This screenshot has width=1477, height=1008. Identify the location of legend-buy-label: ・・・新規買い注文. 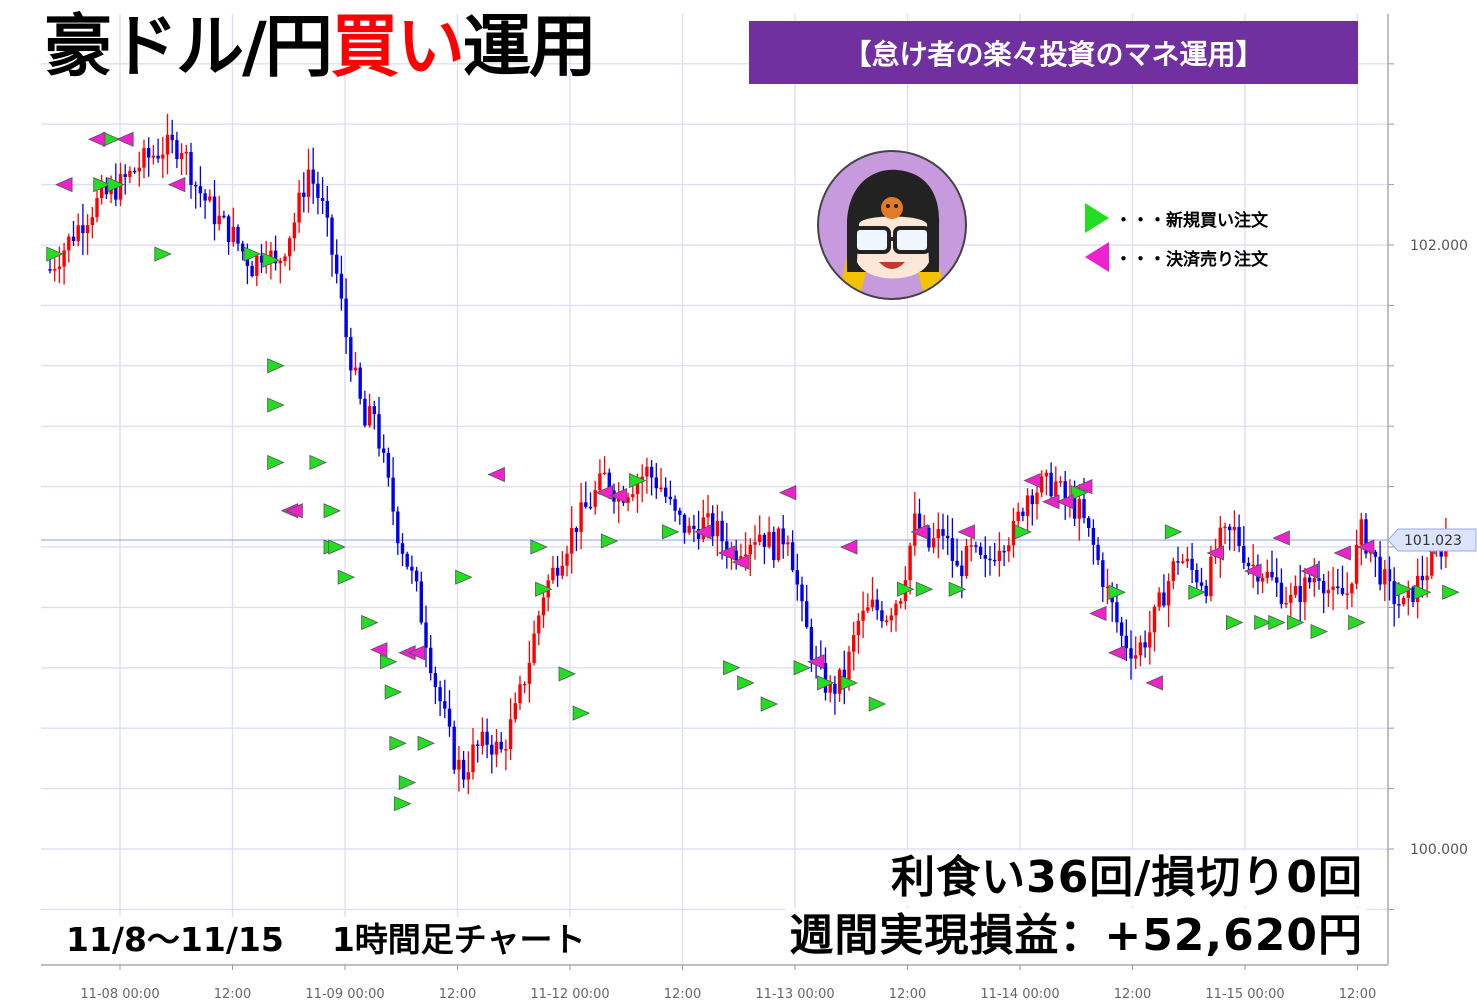
(1191, 220).